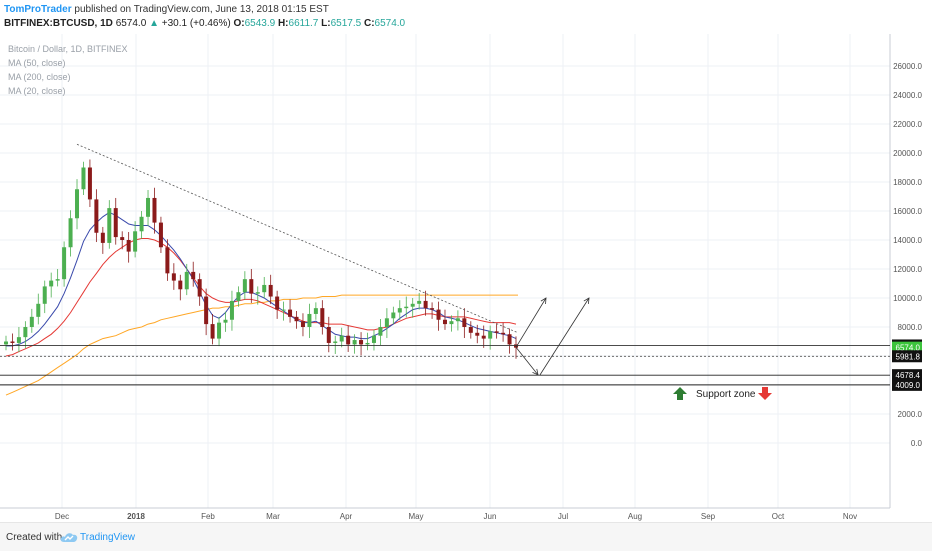 The height and width of the screenshot is (551, 932). I want to click on tradingview-brand-link: TradingView, so click(108, 537).